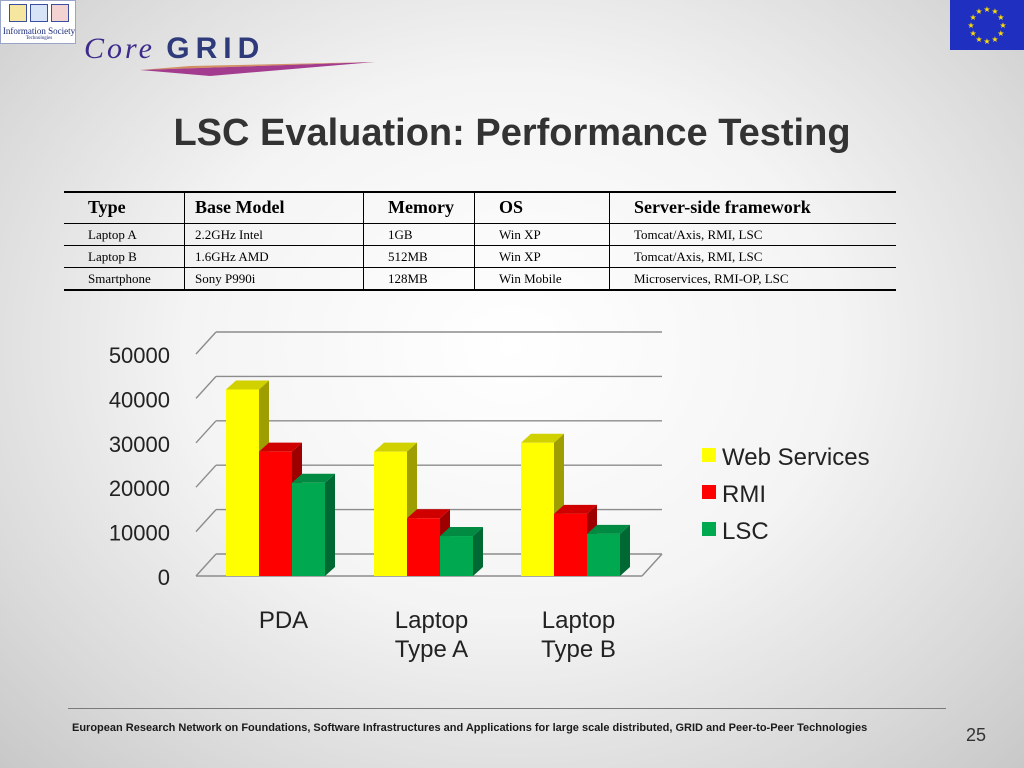  I want to click on table-cell: Microservices, RMI-OP, LSC, so click(752, 279).